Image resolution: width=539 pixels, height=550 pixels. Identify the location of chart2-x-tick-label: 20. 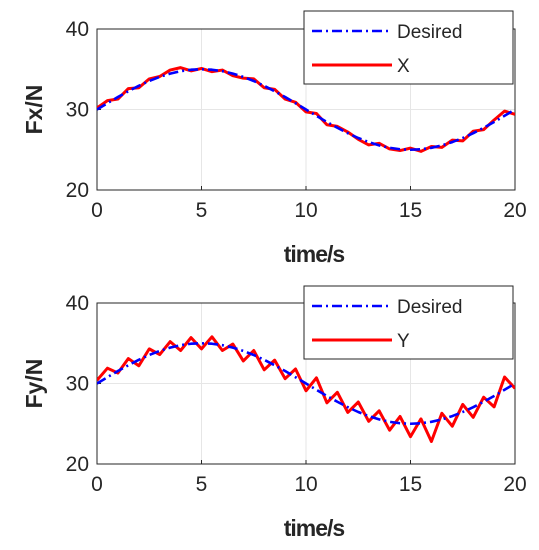
(514, 484).